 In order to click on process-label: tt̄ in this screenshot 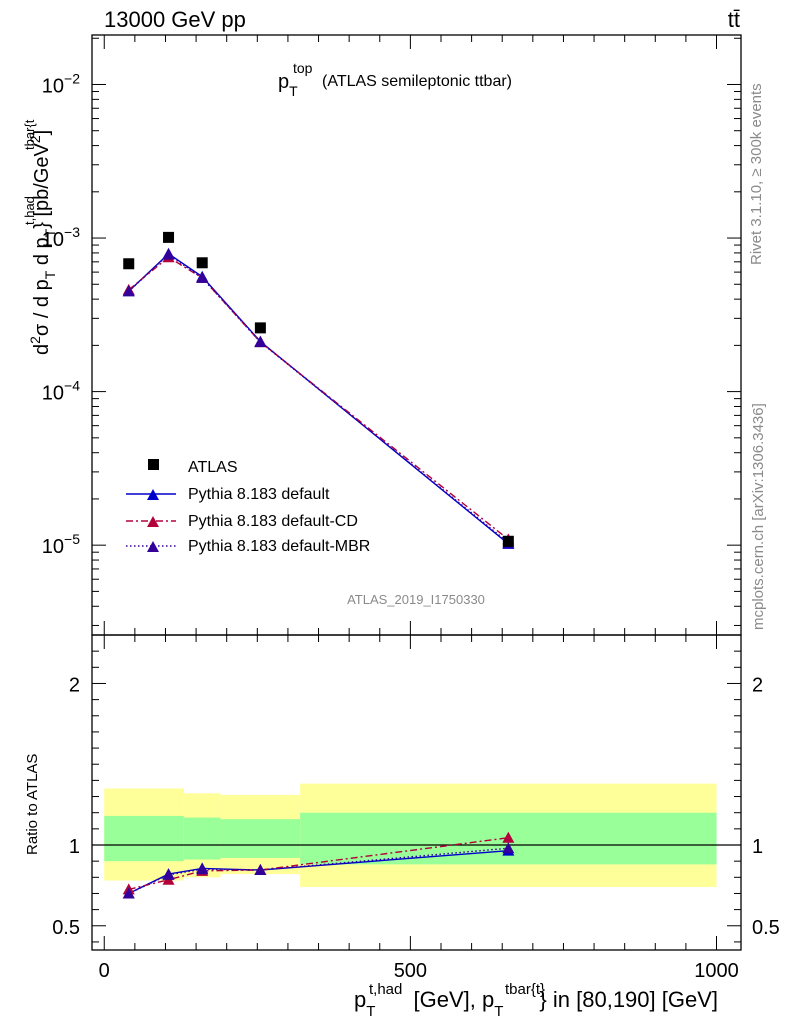, I will do `click(734, 19)`.